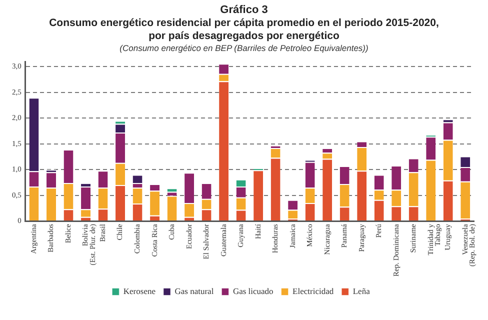  I want to click on chart-subtitle: Consumo energético residencial per cápita promedio en el periodo 2015-2020, por país desagregados por energético, so click(244, 30).